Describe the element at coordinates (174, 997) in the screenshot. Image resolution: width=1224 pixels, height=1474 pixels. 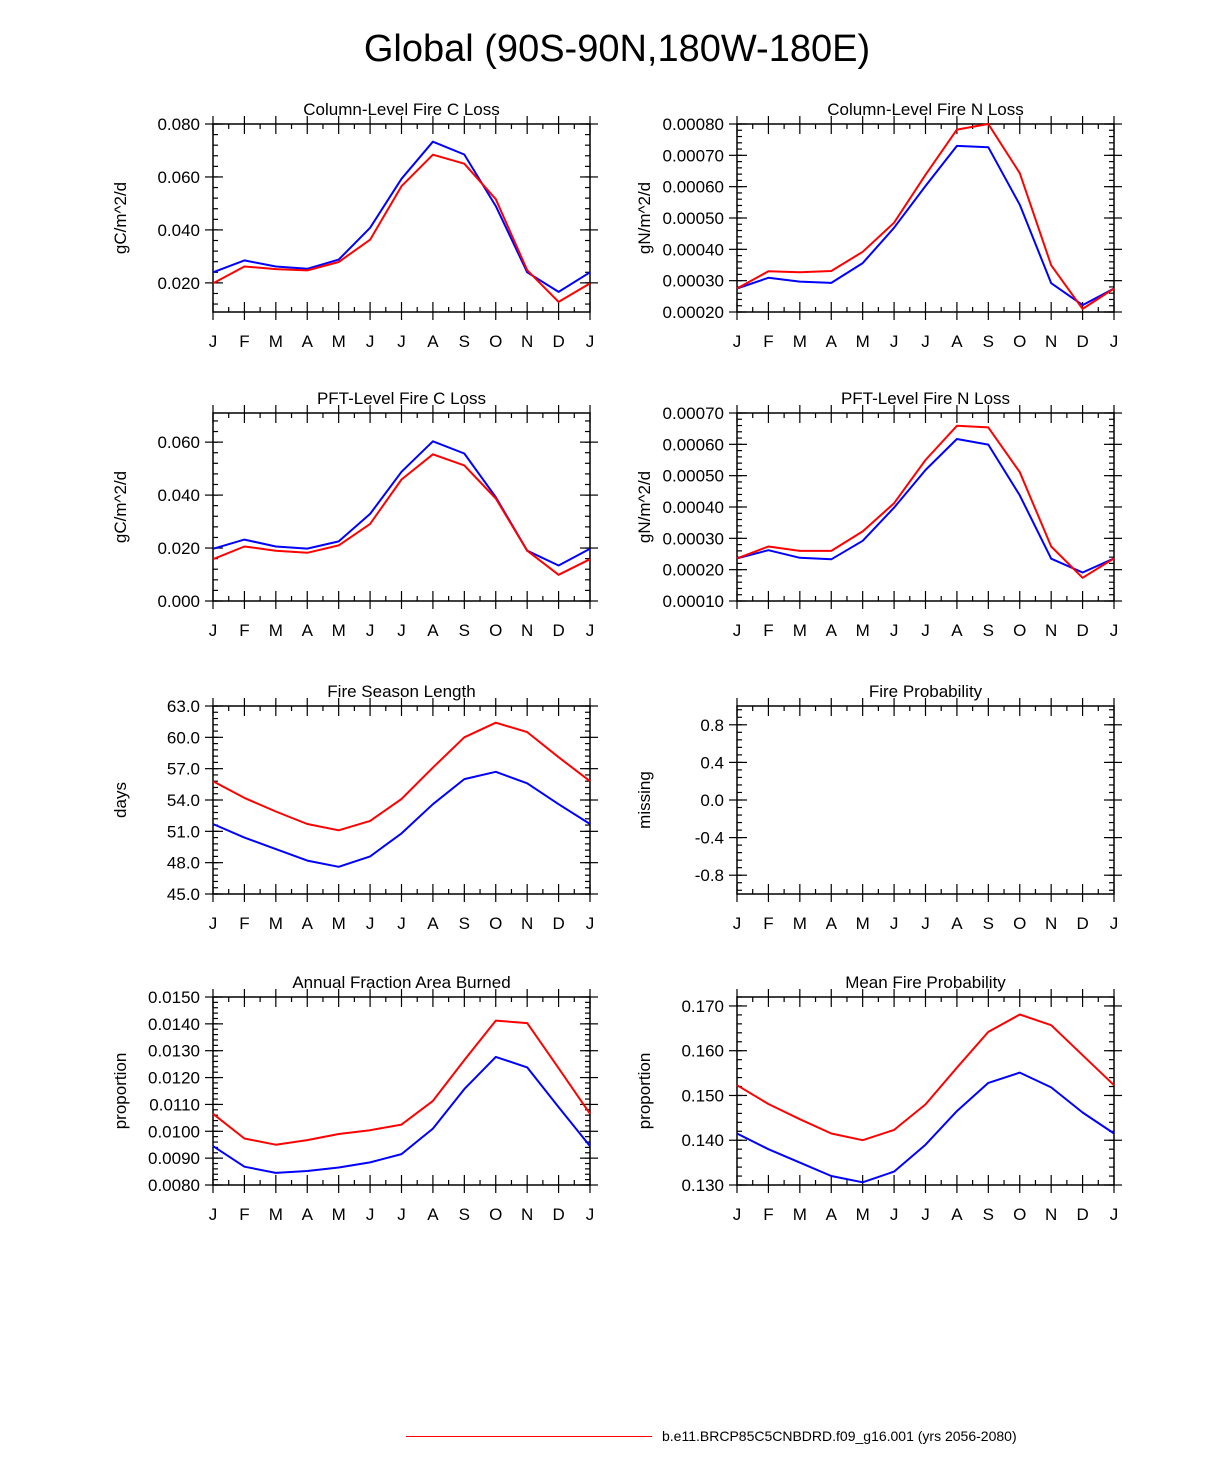
I see `y-tick-label: 0.0150` at that location.